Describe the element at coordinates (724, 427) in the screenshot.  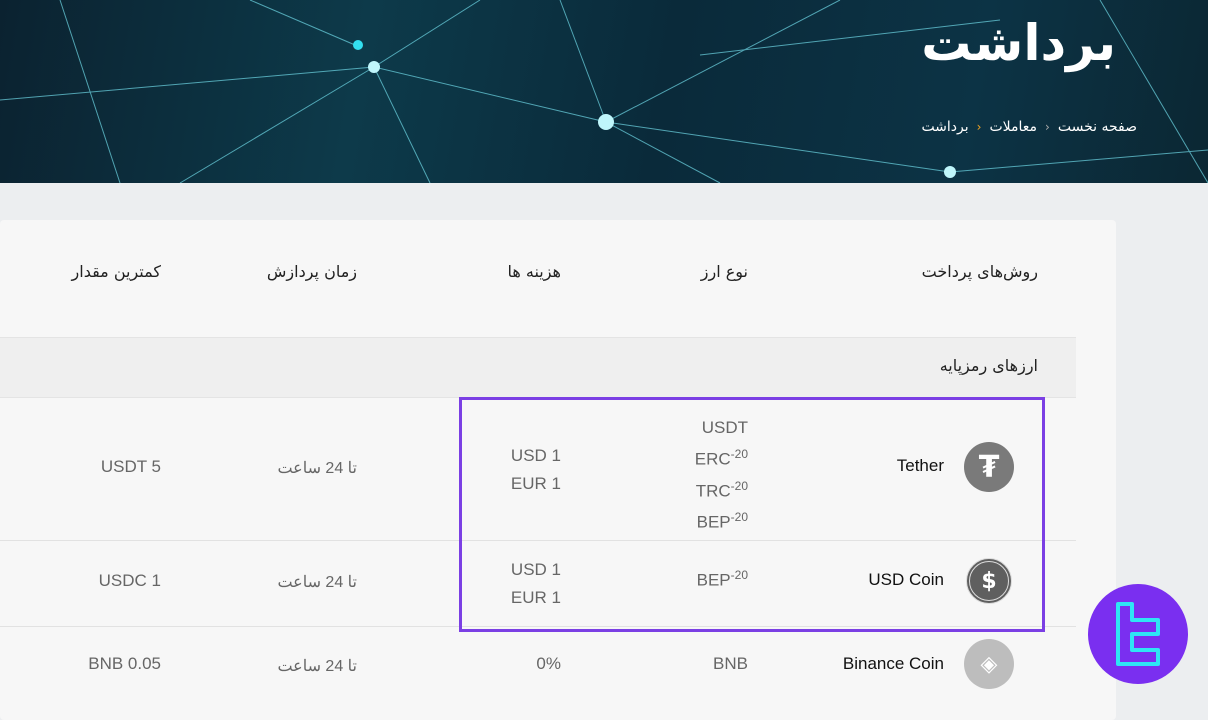
I see `currency-type: USDT` at that location.